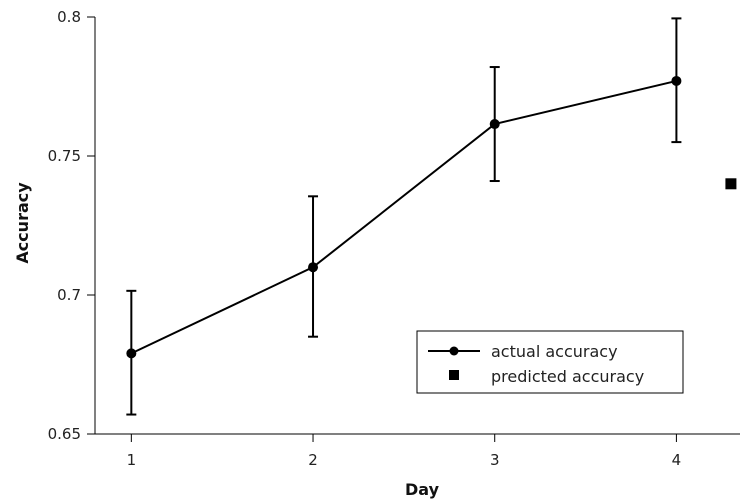 Image resolution: width=740 pixels, height=501 pixels. Describe the element at coordinates (313, 460) in the screenshot. I see `x-tick-label: 2` at that location.